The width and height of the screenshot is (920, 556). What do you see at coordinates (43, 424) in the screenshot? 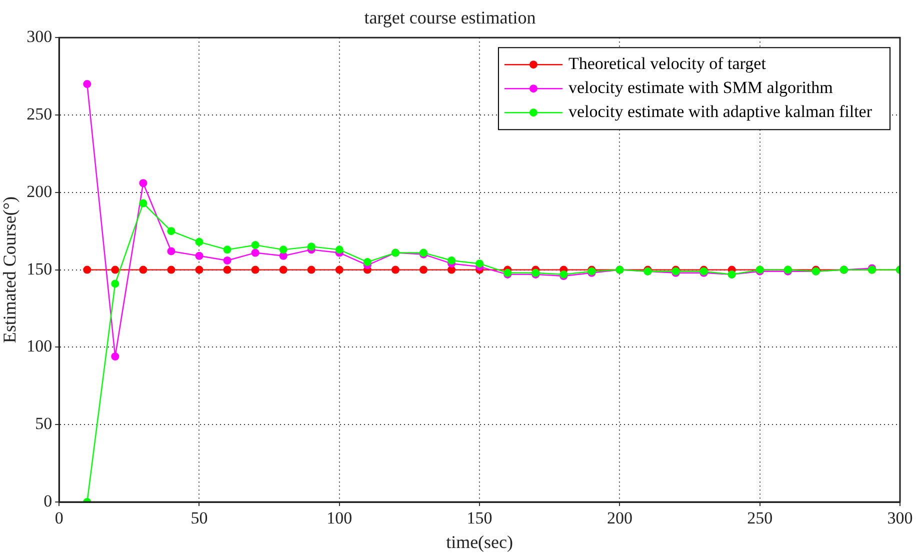
I see `y-tick-label: 50` at bounding box center [43, 424].